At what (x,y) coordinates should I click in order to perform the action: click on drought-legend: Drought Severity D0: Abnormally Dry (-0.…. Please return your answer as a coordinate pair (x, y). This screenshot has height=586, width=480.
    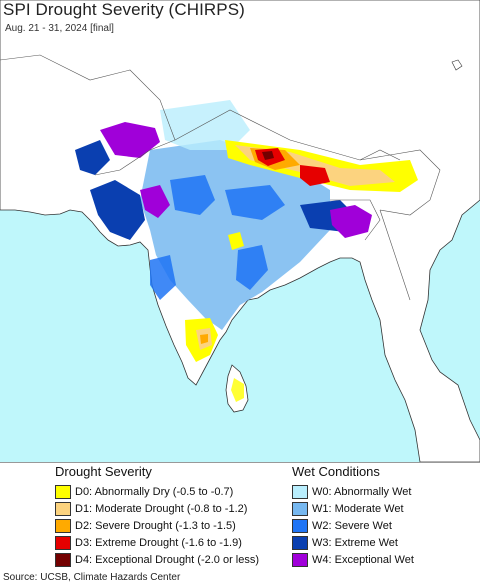
    Looking at the image, I should click on (157, 516).